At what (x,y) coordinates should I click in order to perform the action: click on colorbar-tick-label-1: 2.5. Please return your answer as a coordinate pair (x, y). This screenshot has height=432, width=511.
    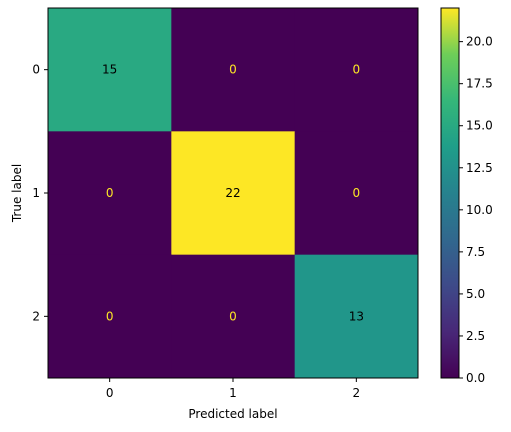
    Looking at the image, I should click on (475, 336).